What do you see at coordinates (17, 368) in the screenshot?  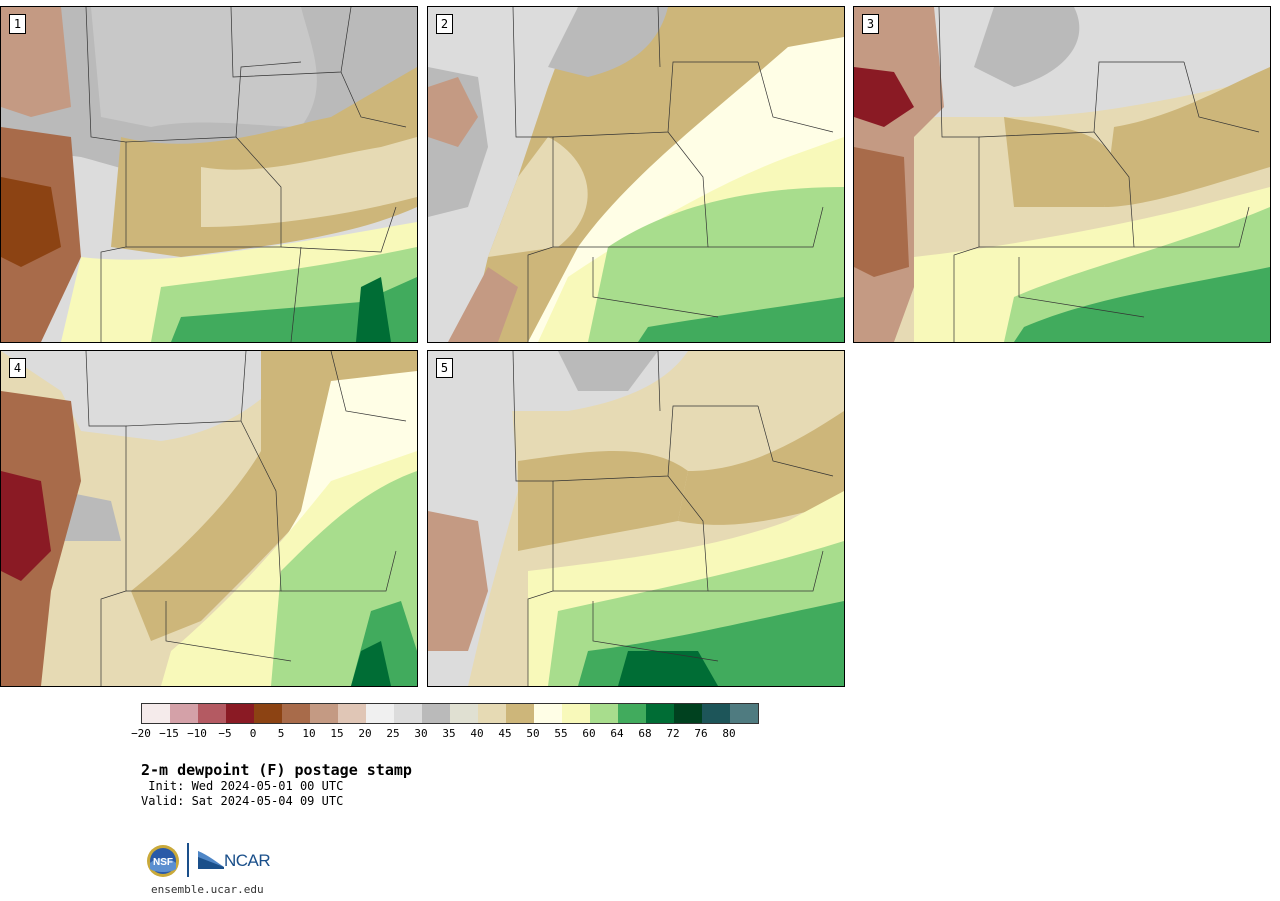 I see `panel-number-label: 4` at bounding box center [17, 368].